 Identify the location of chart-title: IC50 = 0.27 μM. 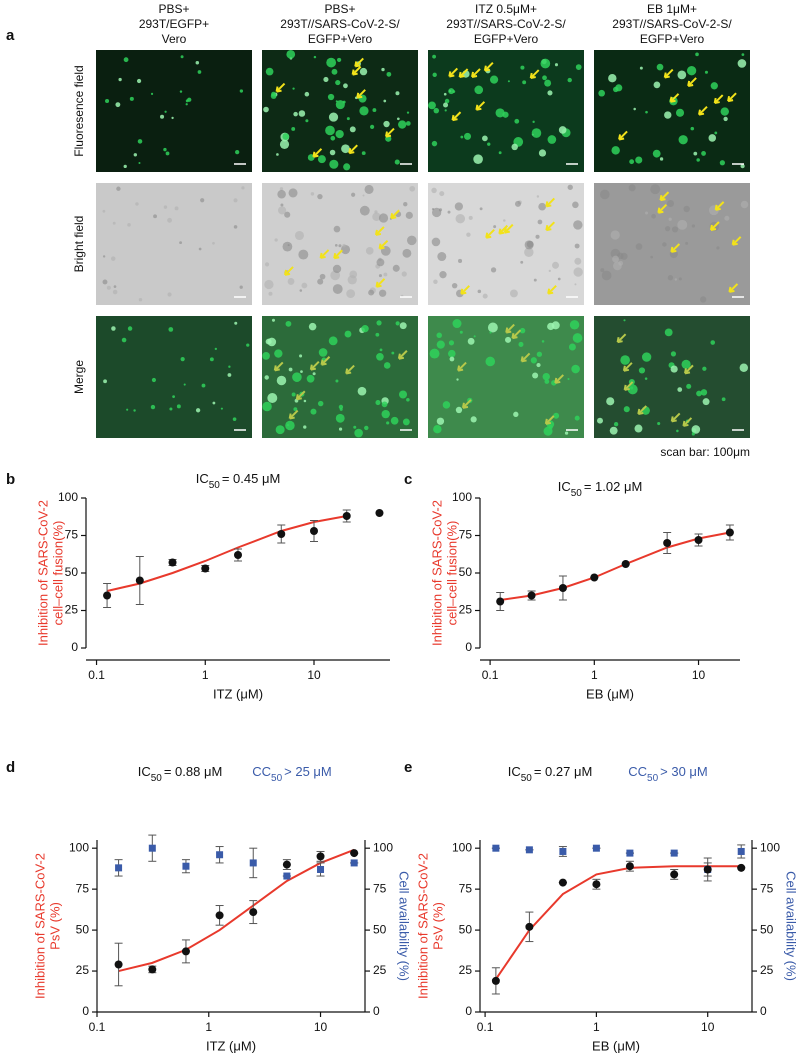
(550, 774).